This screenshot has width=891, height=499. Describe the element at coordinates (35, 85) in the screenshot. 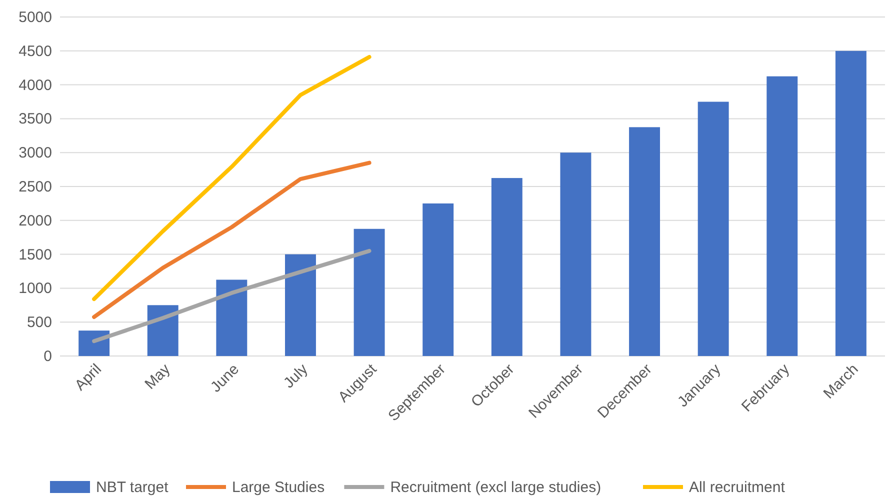

I see `y-tick-label: 4000` at that location.